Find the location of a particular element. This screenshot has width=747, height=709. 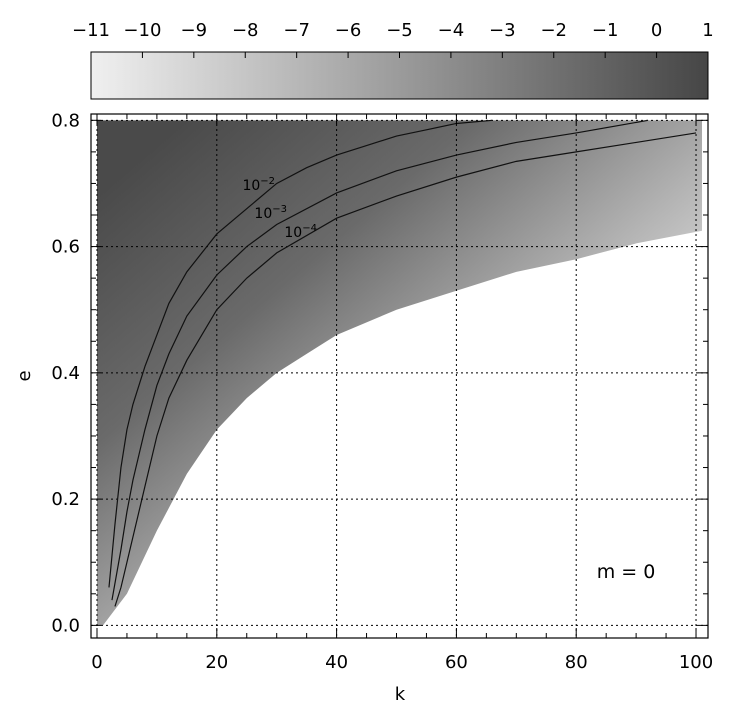

y-tick-label: 0.2 is located at coordinates (65, 499).